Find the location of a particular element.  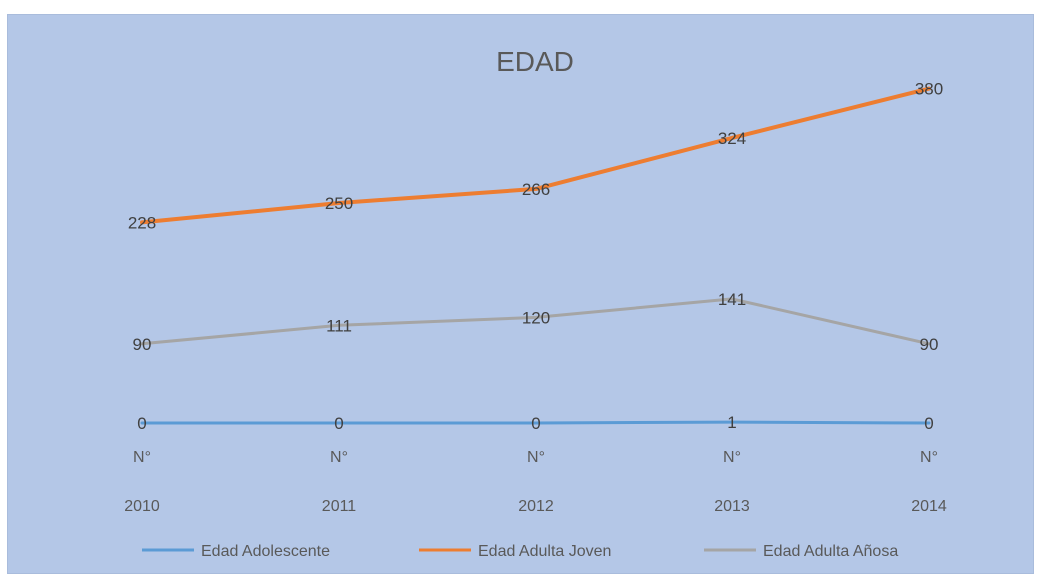

data-label: 141 is located at coordinates (732, 299).